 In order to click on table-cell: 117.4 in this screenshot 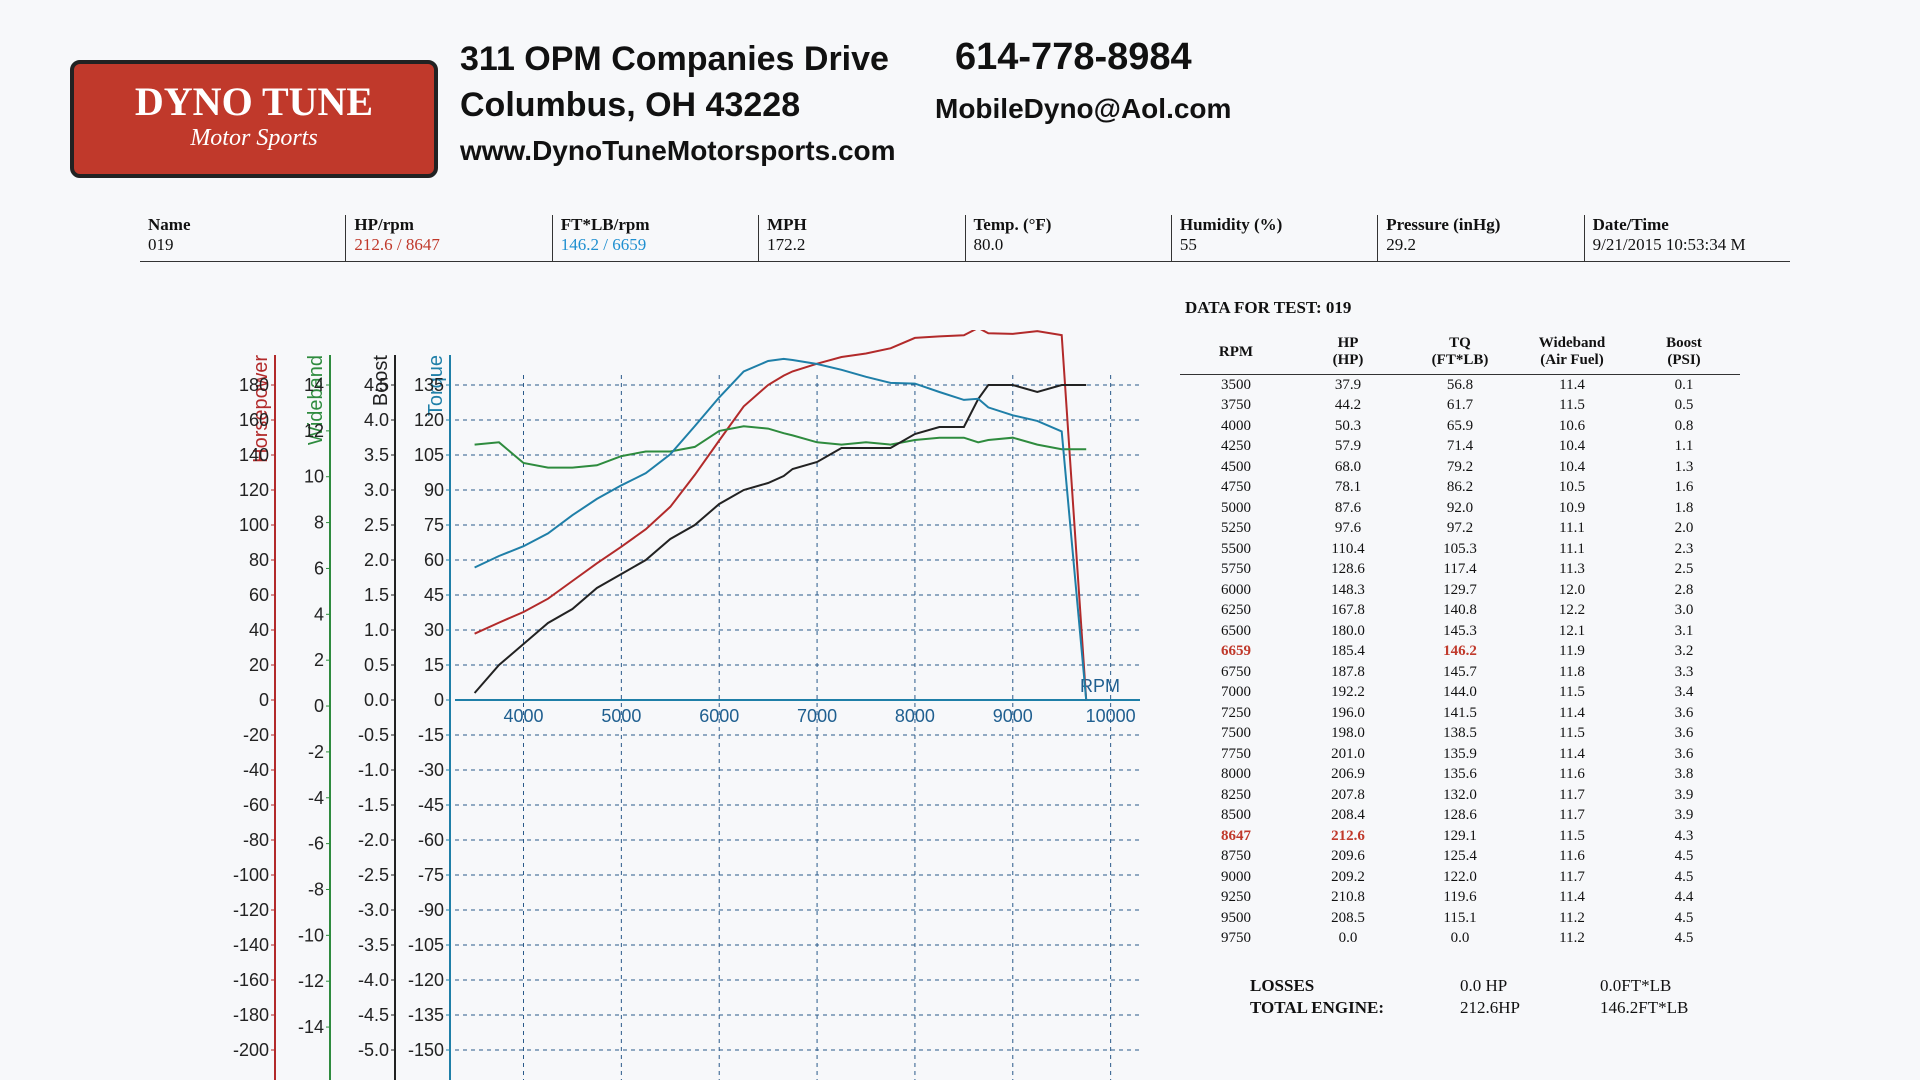, I will do `click(1460, 569)`.